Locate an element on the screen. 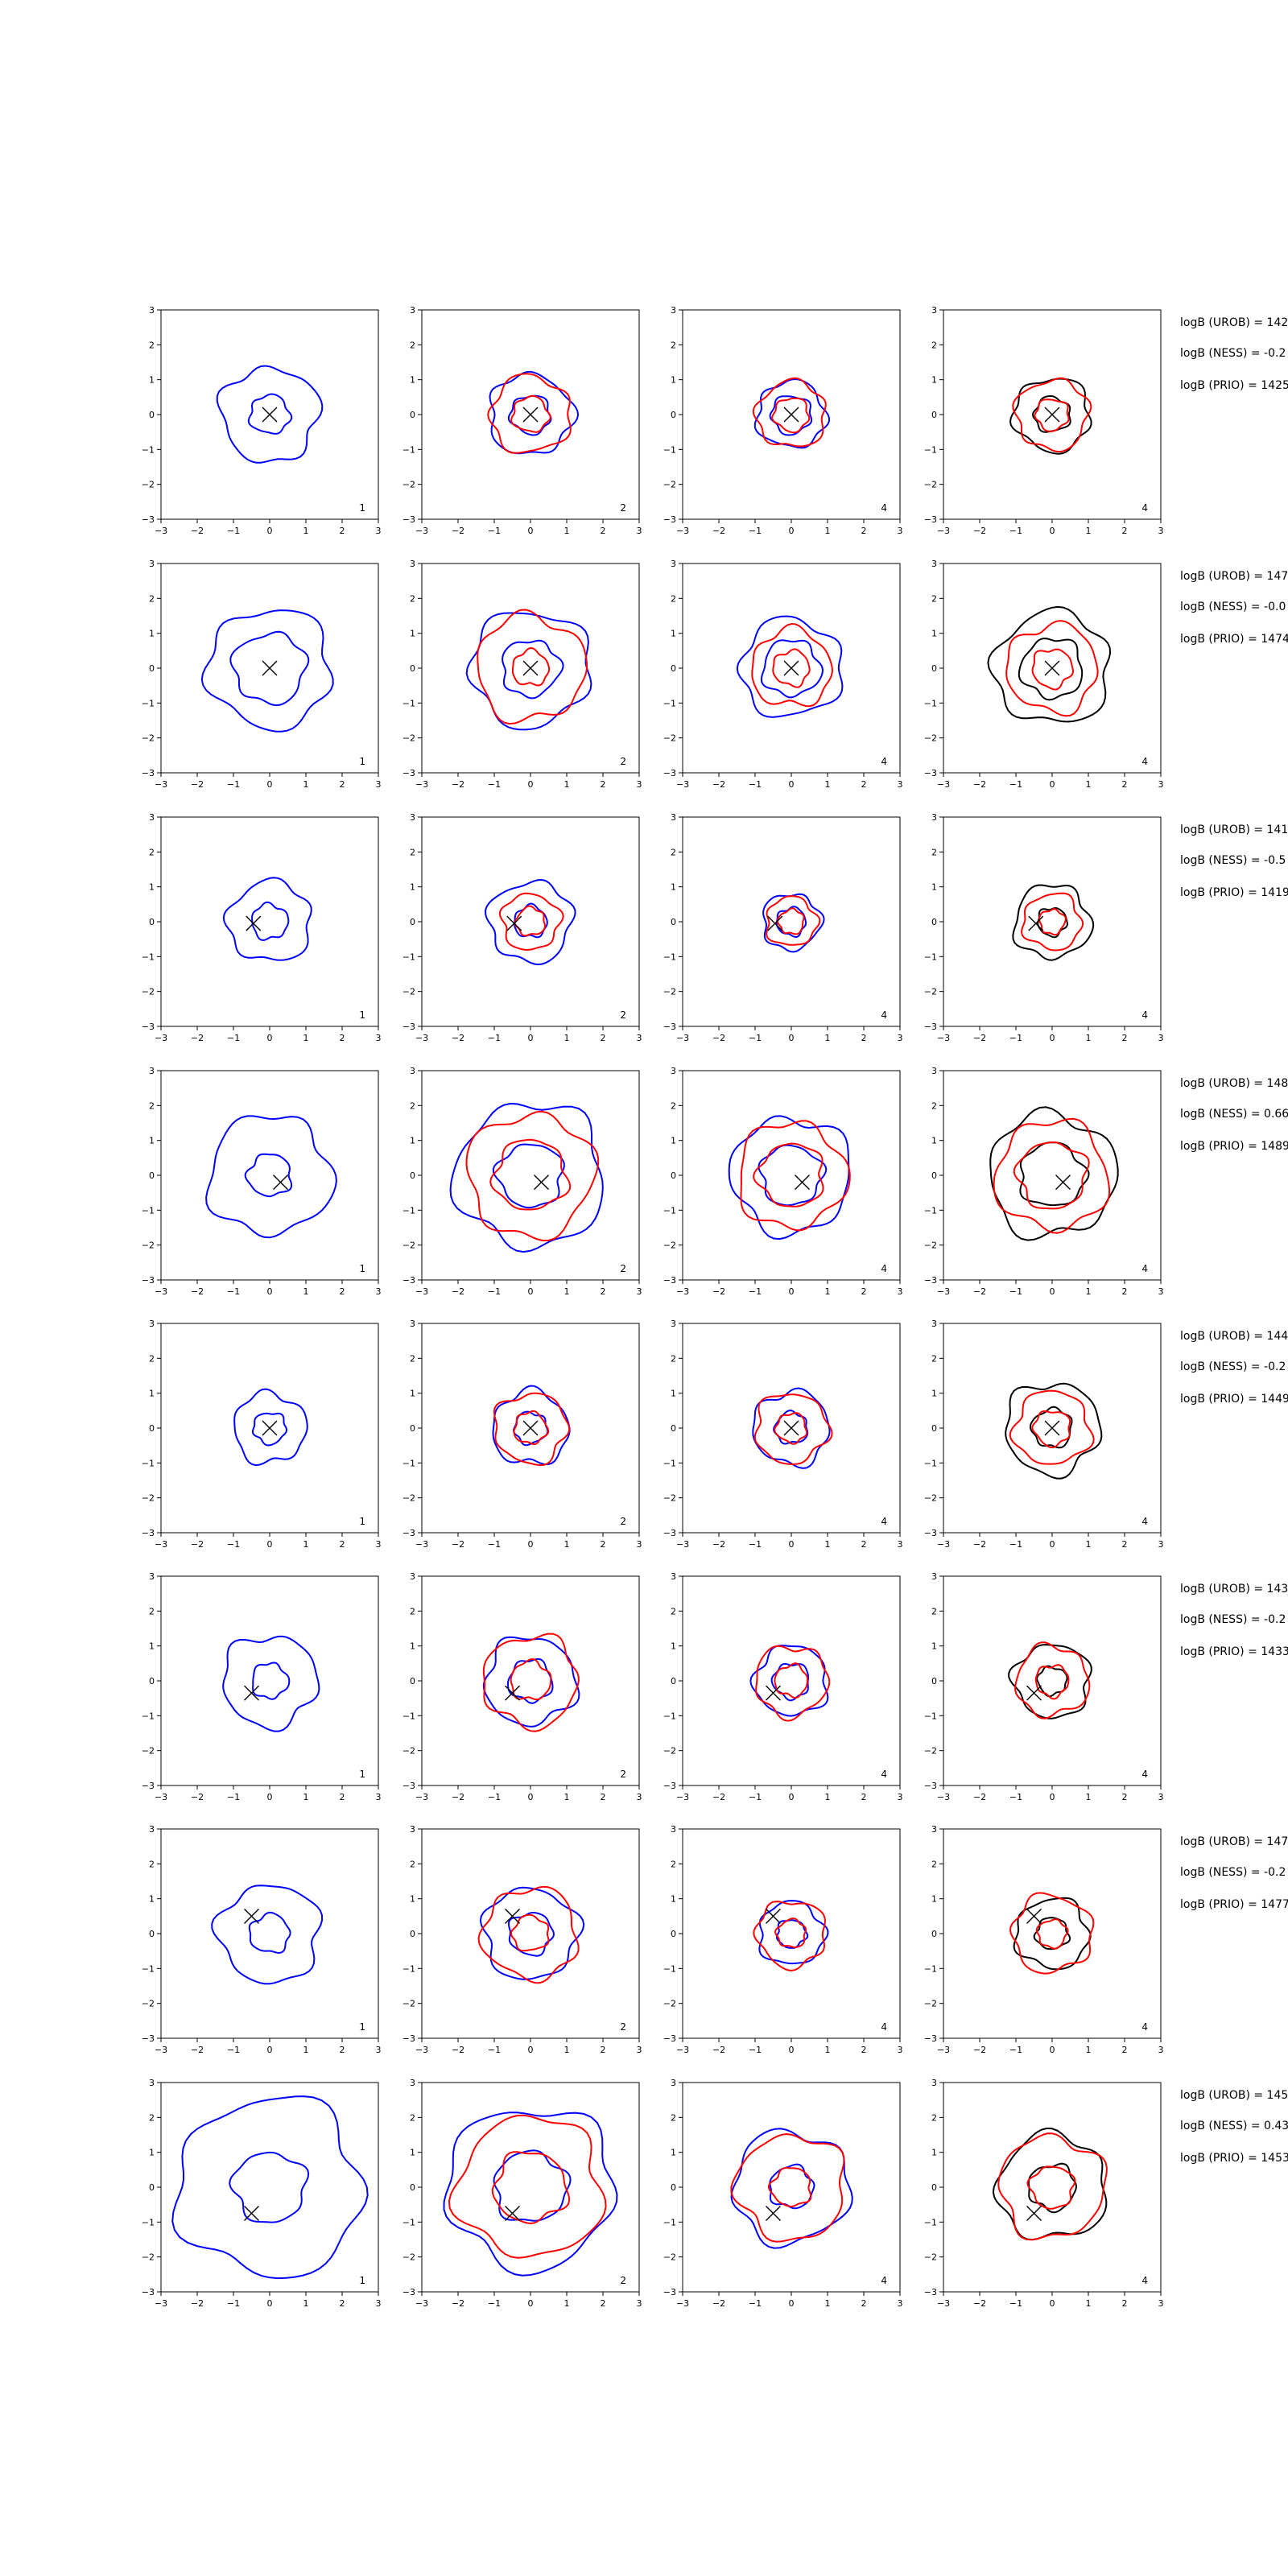  panel-number-label: 1 is located at coordinates (362, 2027).